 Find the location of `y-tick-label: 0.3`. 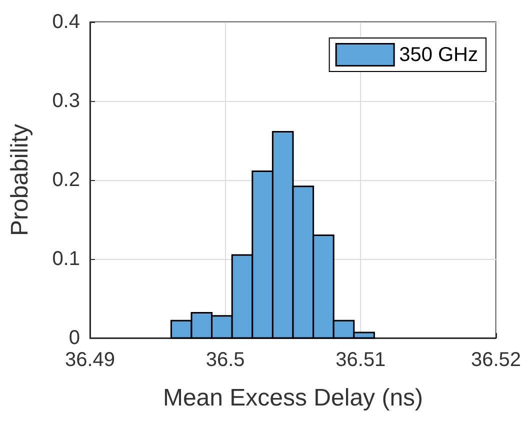

y-tick-label: 0.3 is located at coordinates (66, 101).